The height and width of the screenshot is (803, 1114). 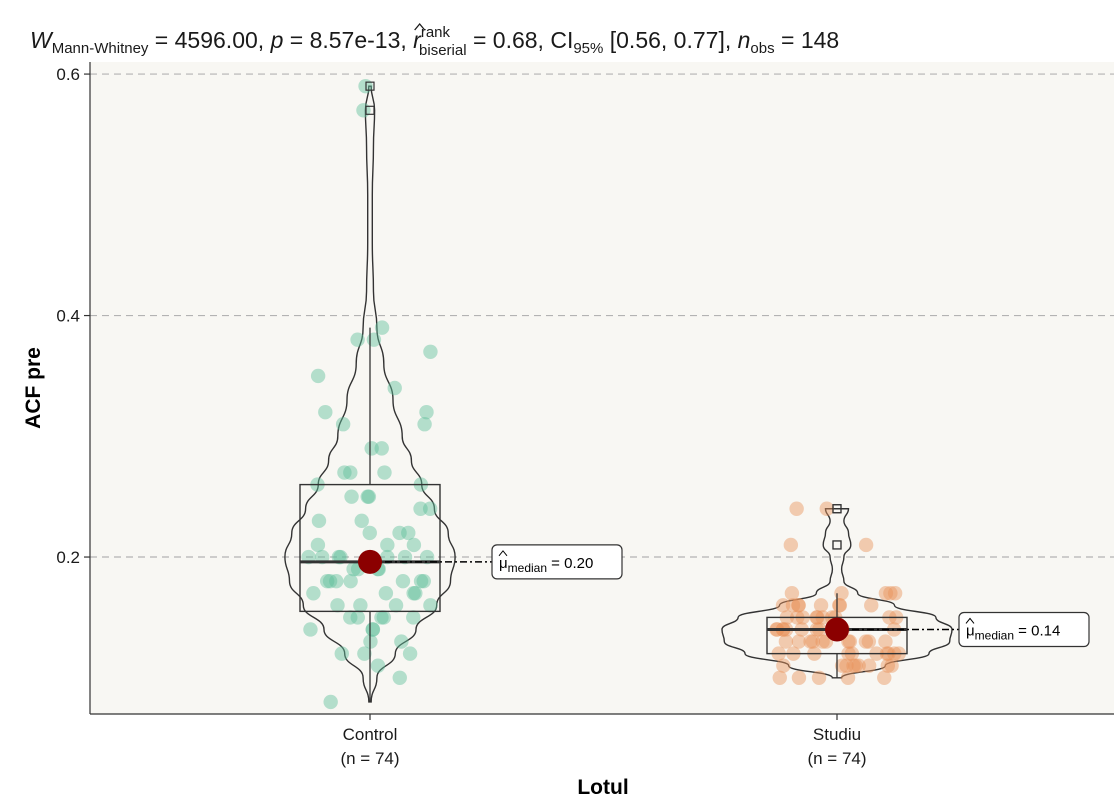 I want to click on x-tick-label-studiu: Studiu, so click(x=837, y=734).